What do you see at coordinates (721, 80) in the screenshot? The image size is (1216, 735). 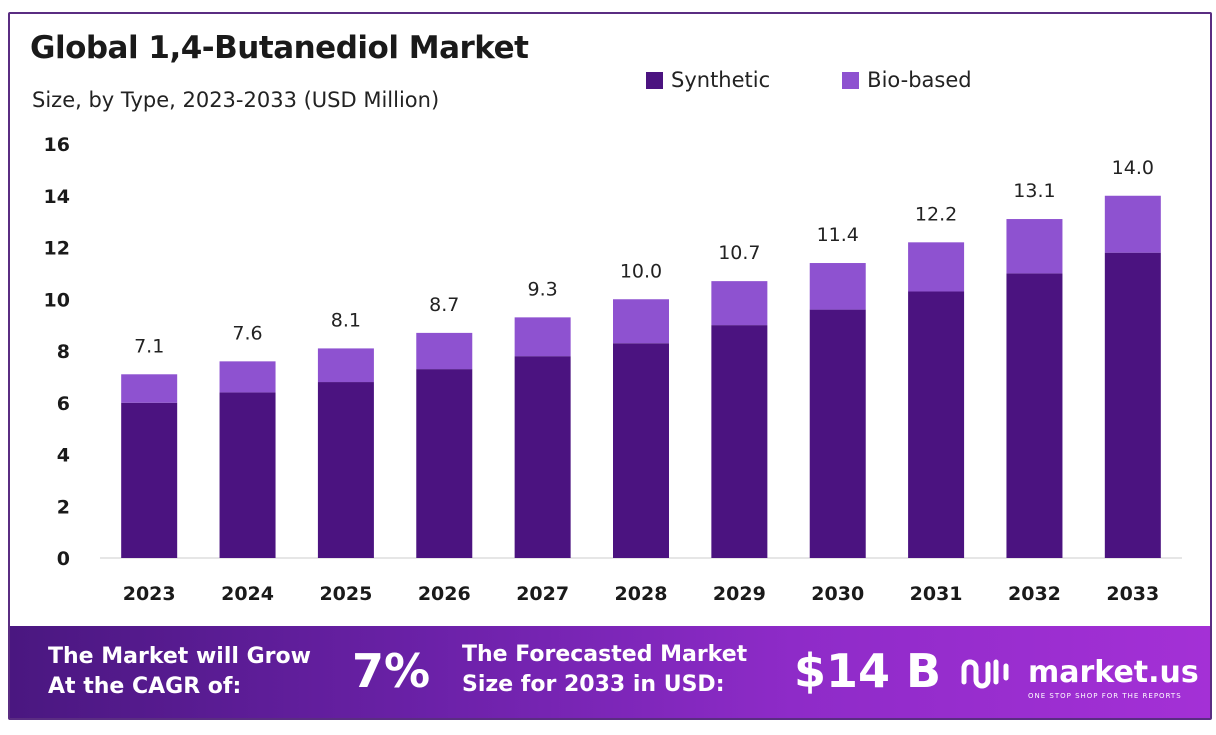 I see `legend-label-synthetic: Synthetic` at bounding box center [721, 80].